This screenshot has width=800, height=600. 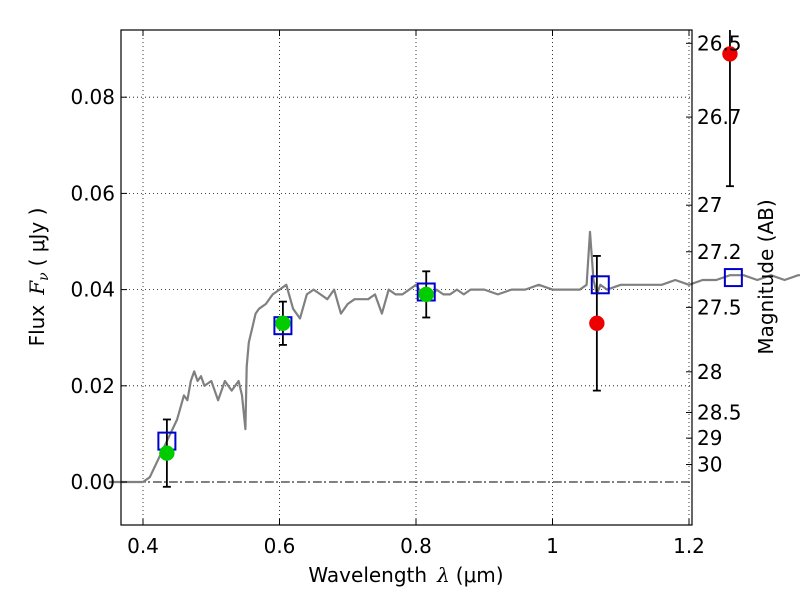 I want to click on x-tick-label: 0.4, so click(x=143, y=546).